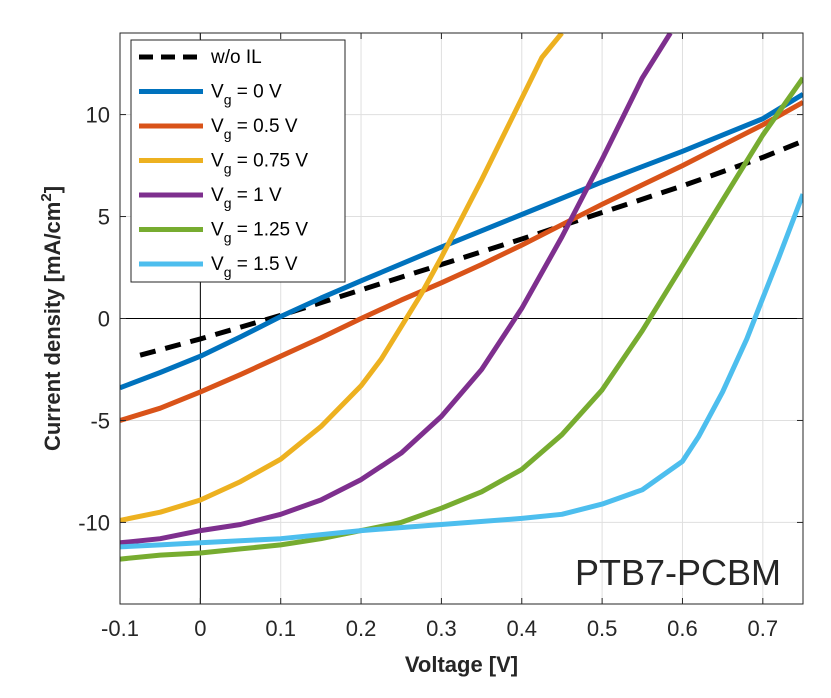  Describe the element at coordinates (269, 230) in the screenshot. I see `legend-label-tail: = 1.25 V` at that location.